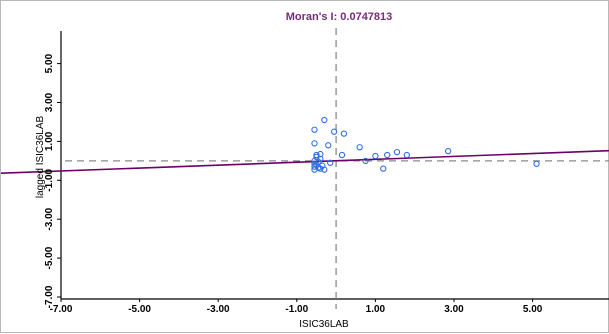 Image resolution: width=609 pixels, height=334 pixels. Describe the element at coordinates (139, 309) in the screenshot. I see `x-tick-label: -5.00` at that location.